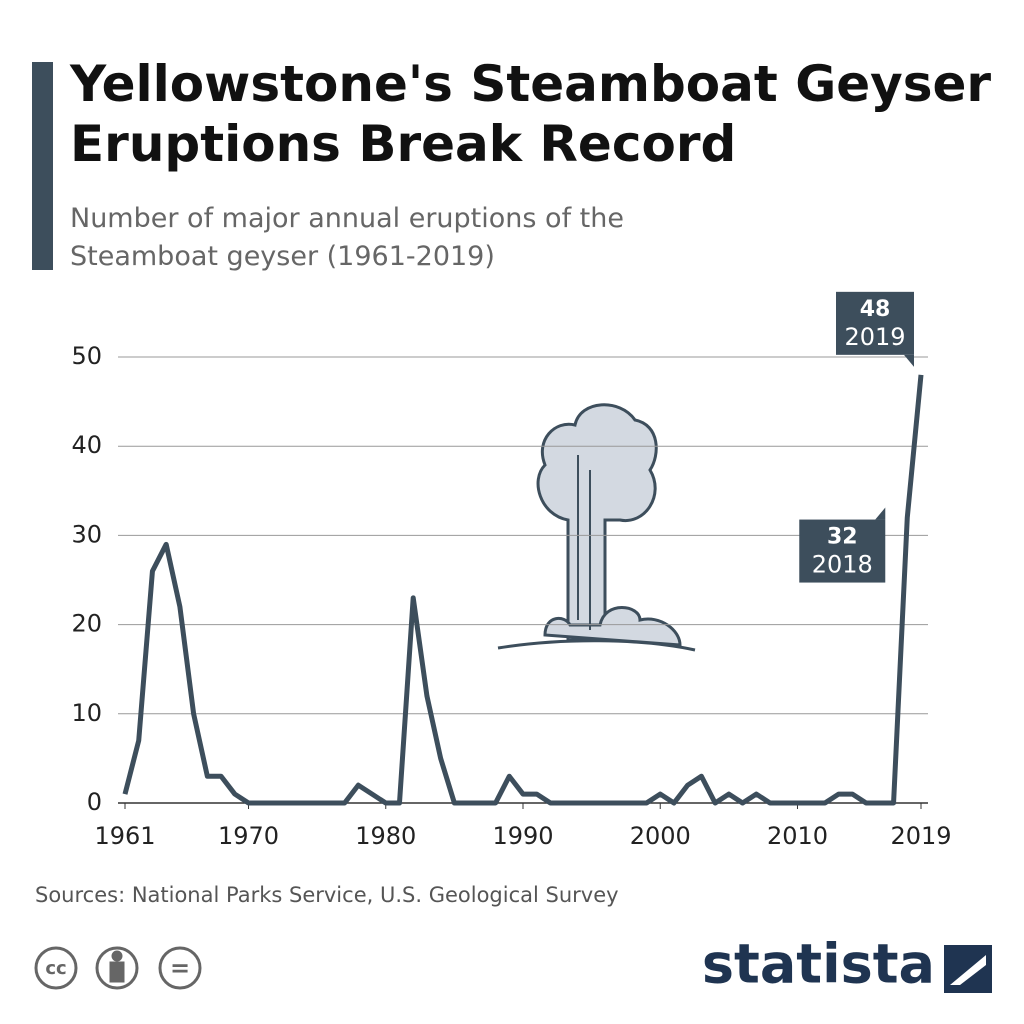 The image size is (1024, 1024). Describe the element at coordinates (385, 836) in the screenshot. I see `x-tick-label: 1980` at that location.